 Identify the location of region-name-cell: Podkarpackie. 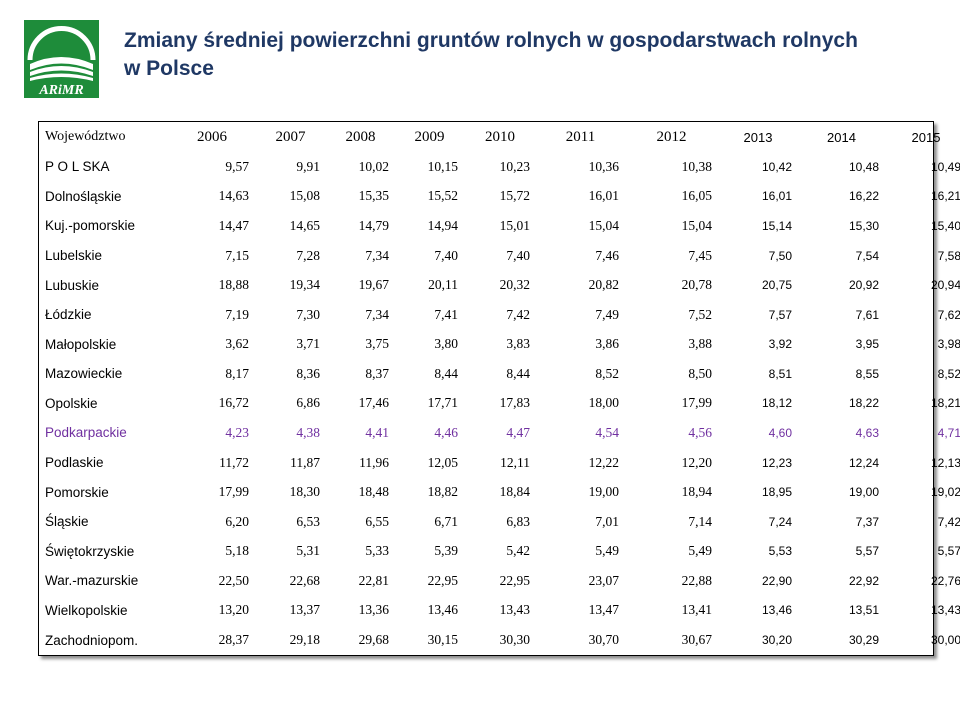
(86, 433).